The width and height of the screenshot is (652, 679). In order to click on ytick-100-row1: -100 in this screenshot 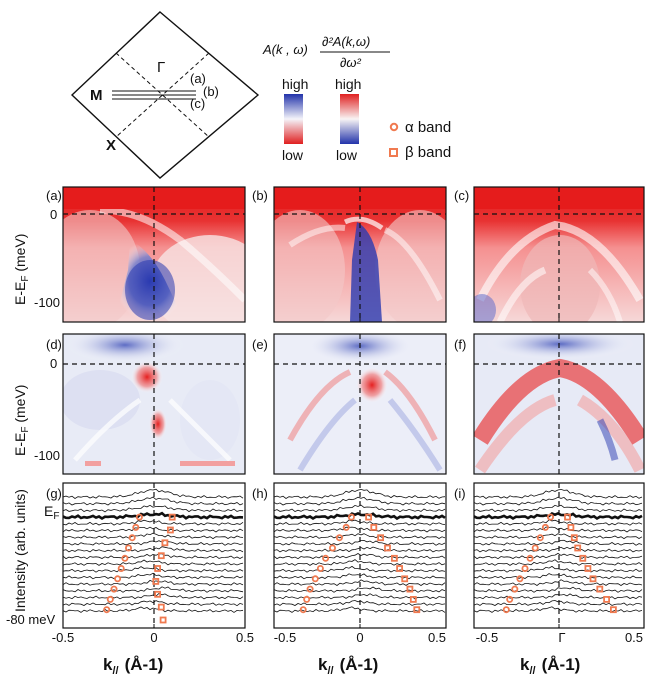, I will do `click(47, 302)`.